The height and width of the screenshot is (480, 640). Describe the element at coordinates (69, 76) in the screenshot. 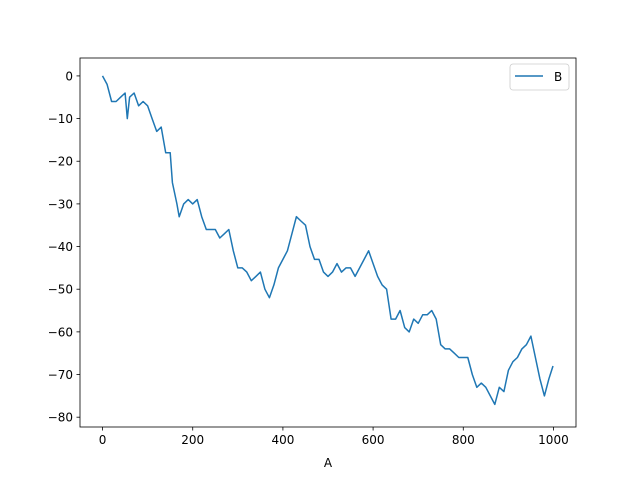

I see `y-tick-label: 0` at that location.